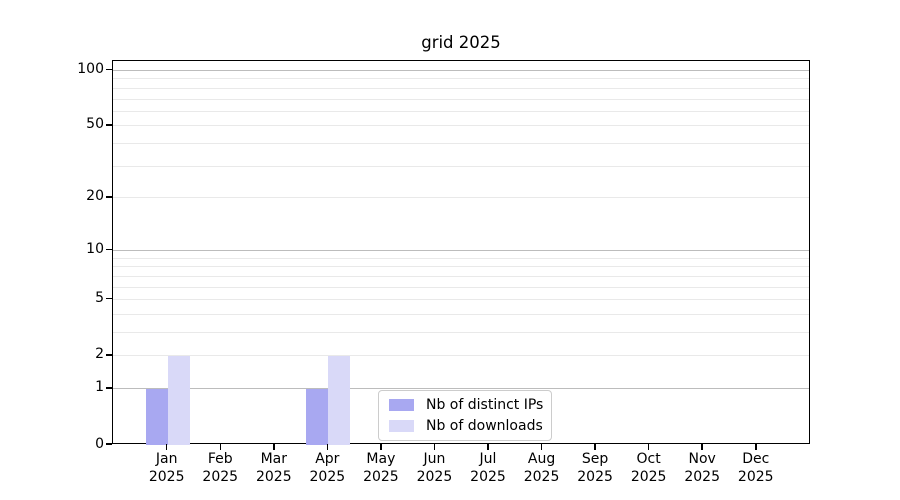 The width and height of the screenshot is (900, 500). I want to click on x-axis-tick-label: Feb 2025, so click(220, 468).